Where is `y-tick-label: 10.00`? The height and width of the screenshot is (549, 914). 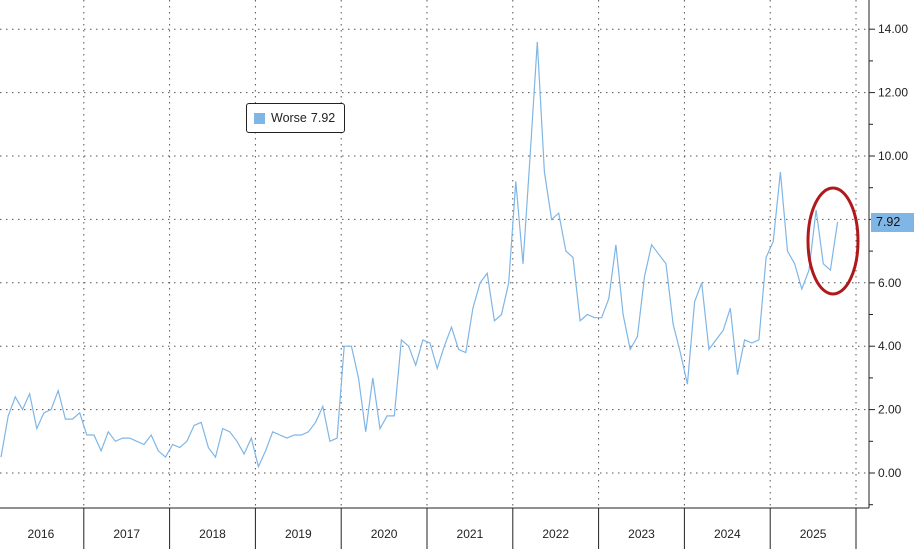
y-tick-label: 10.00 is located at coordinates (893, 156).